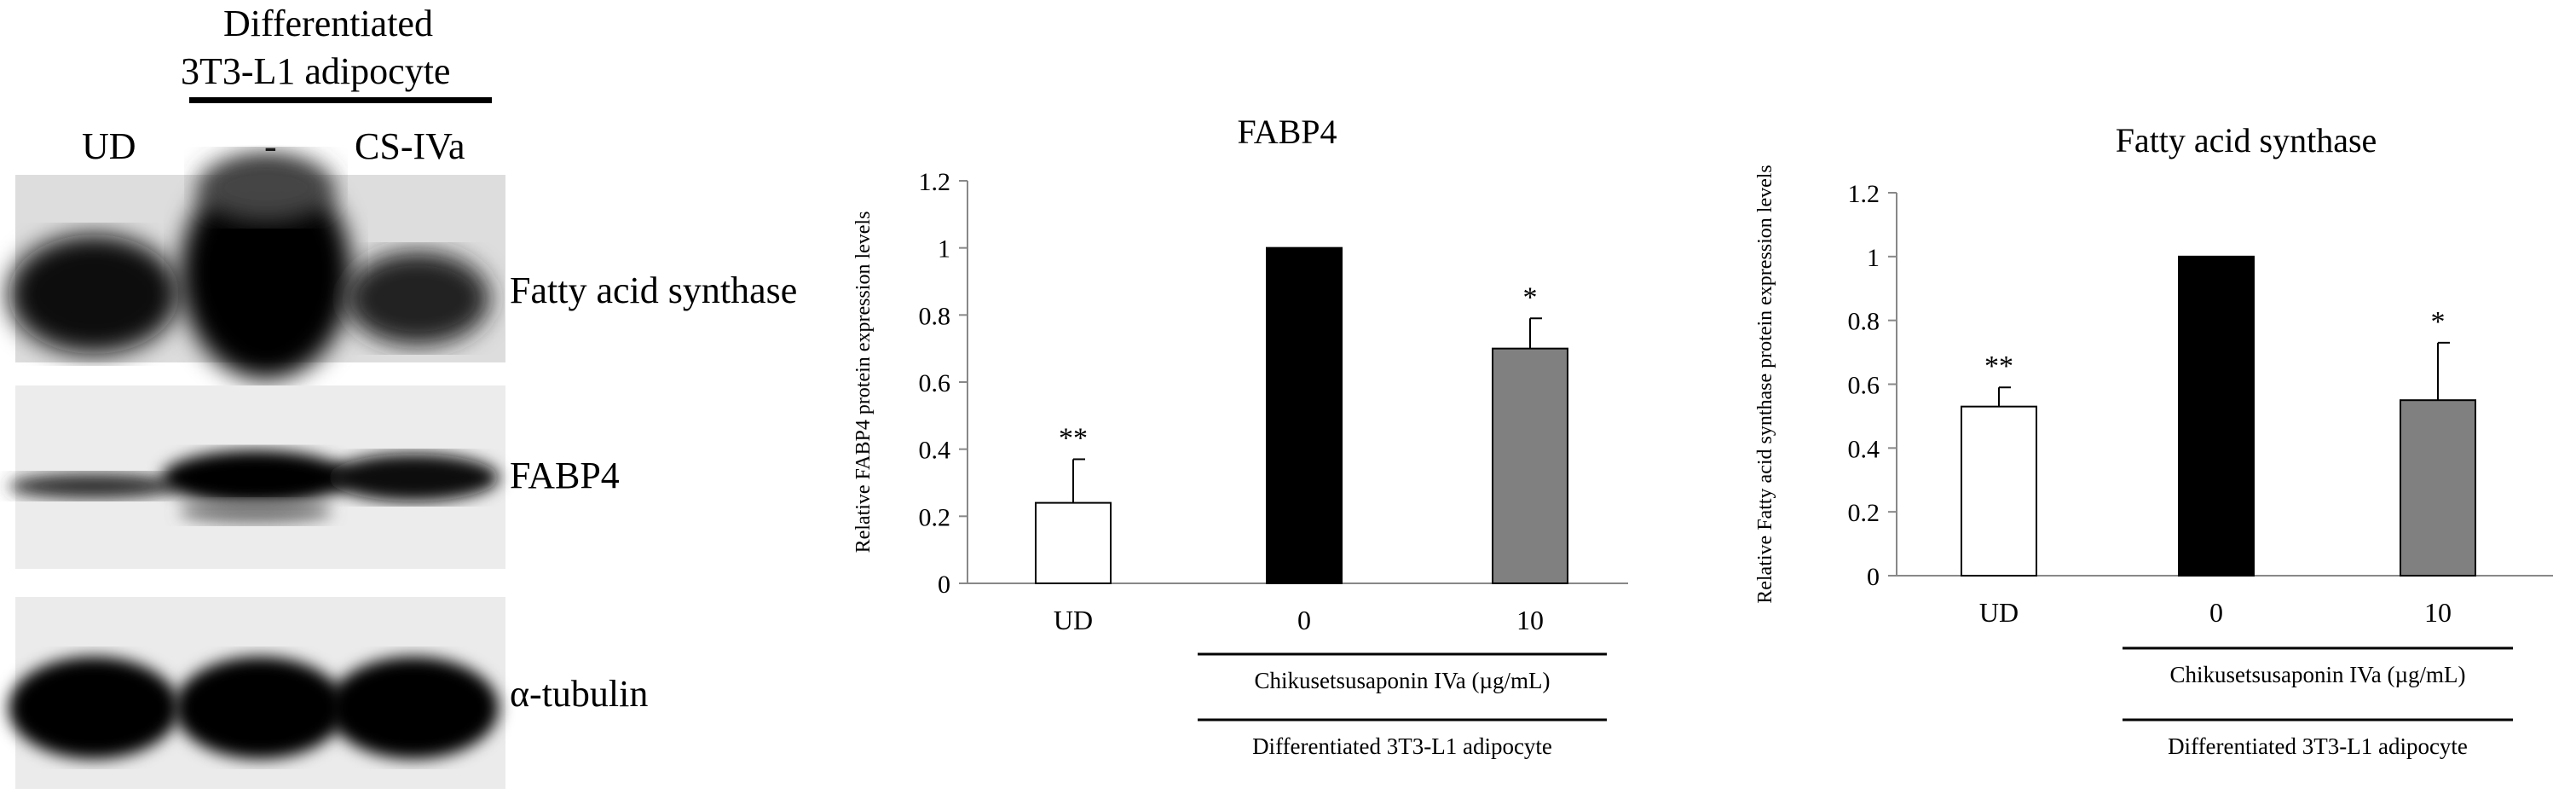  I want to click on blot-alpha-tubulin, so click(257, 693).